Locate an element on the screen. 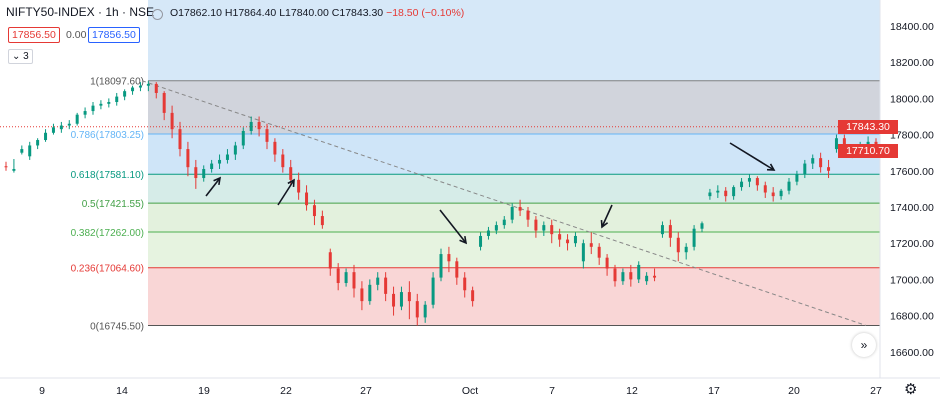 The image size is (940, 409). y-tick-label: 18000.00 is located at coordinates (912, 99).